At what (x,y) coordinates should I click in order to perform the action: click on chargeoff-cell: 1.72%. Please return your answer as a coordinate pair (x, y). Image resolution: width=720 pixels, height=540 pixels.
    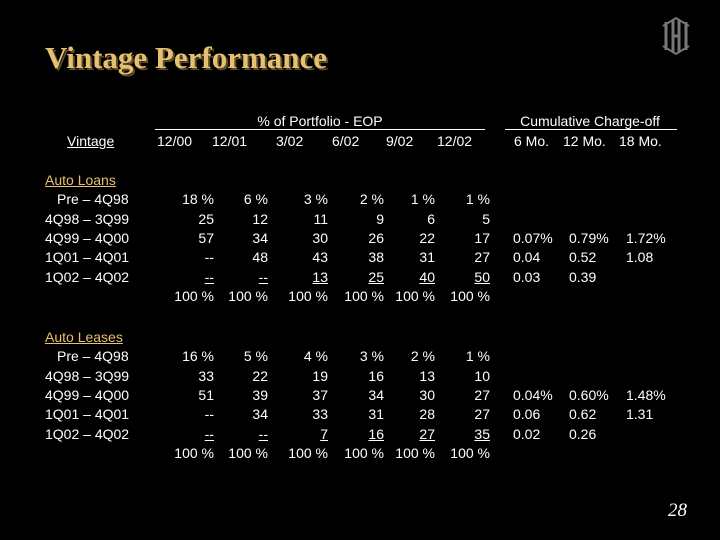
    Looking at the image, I should click on (646, 238).